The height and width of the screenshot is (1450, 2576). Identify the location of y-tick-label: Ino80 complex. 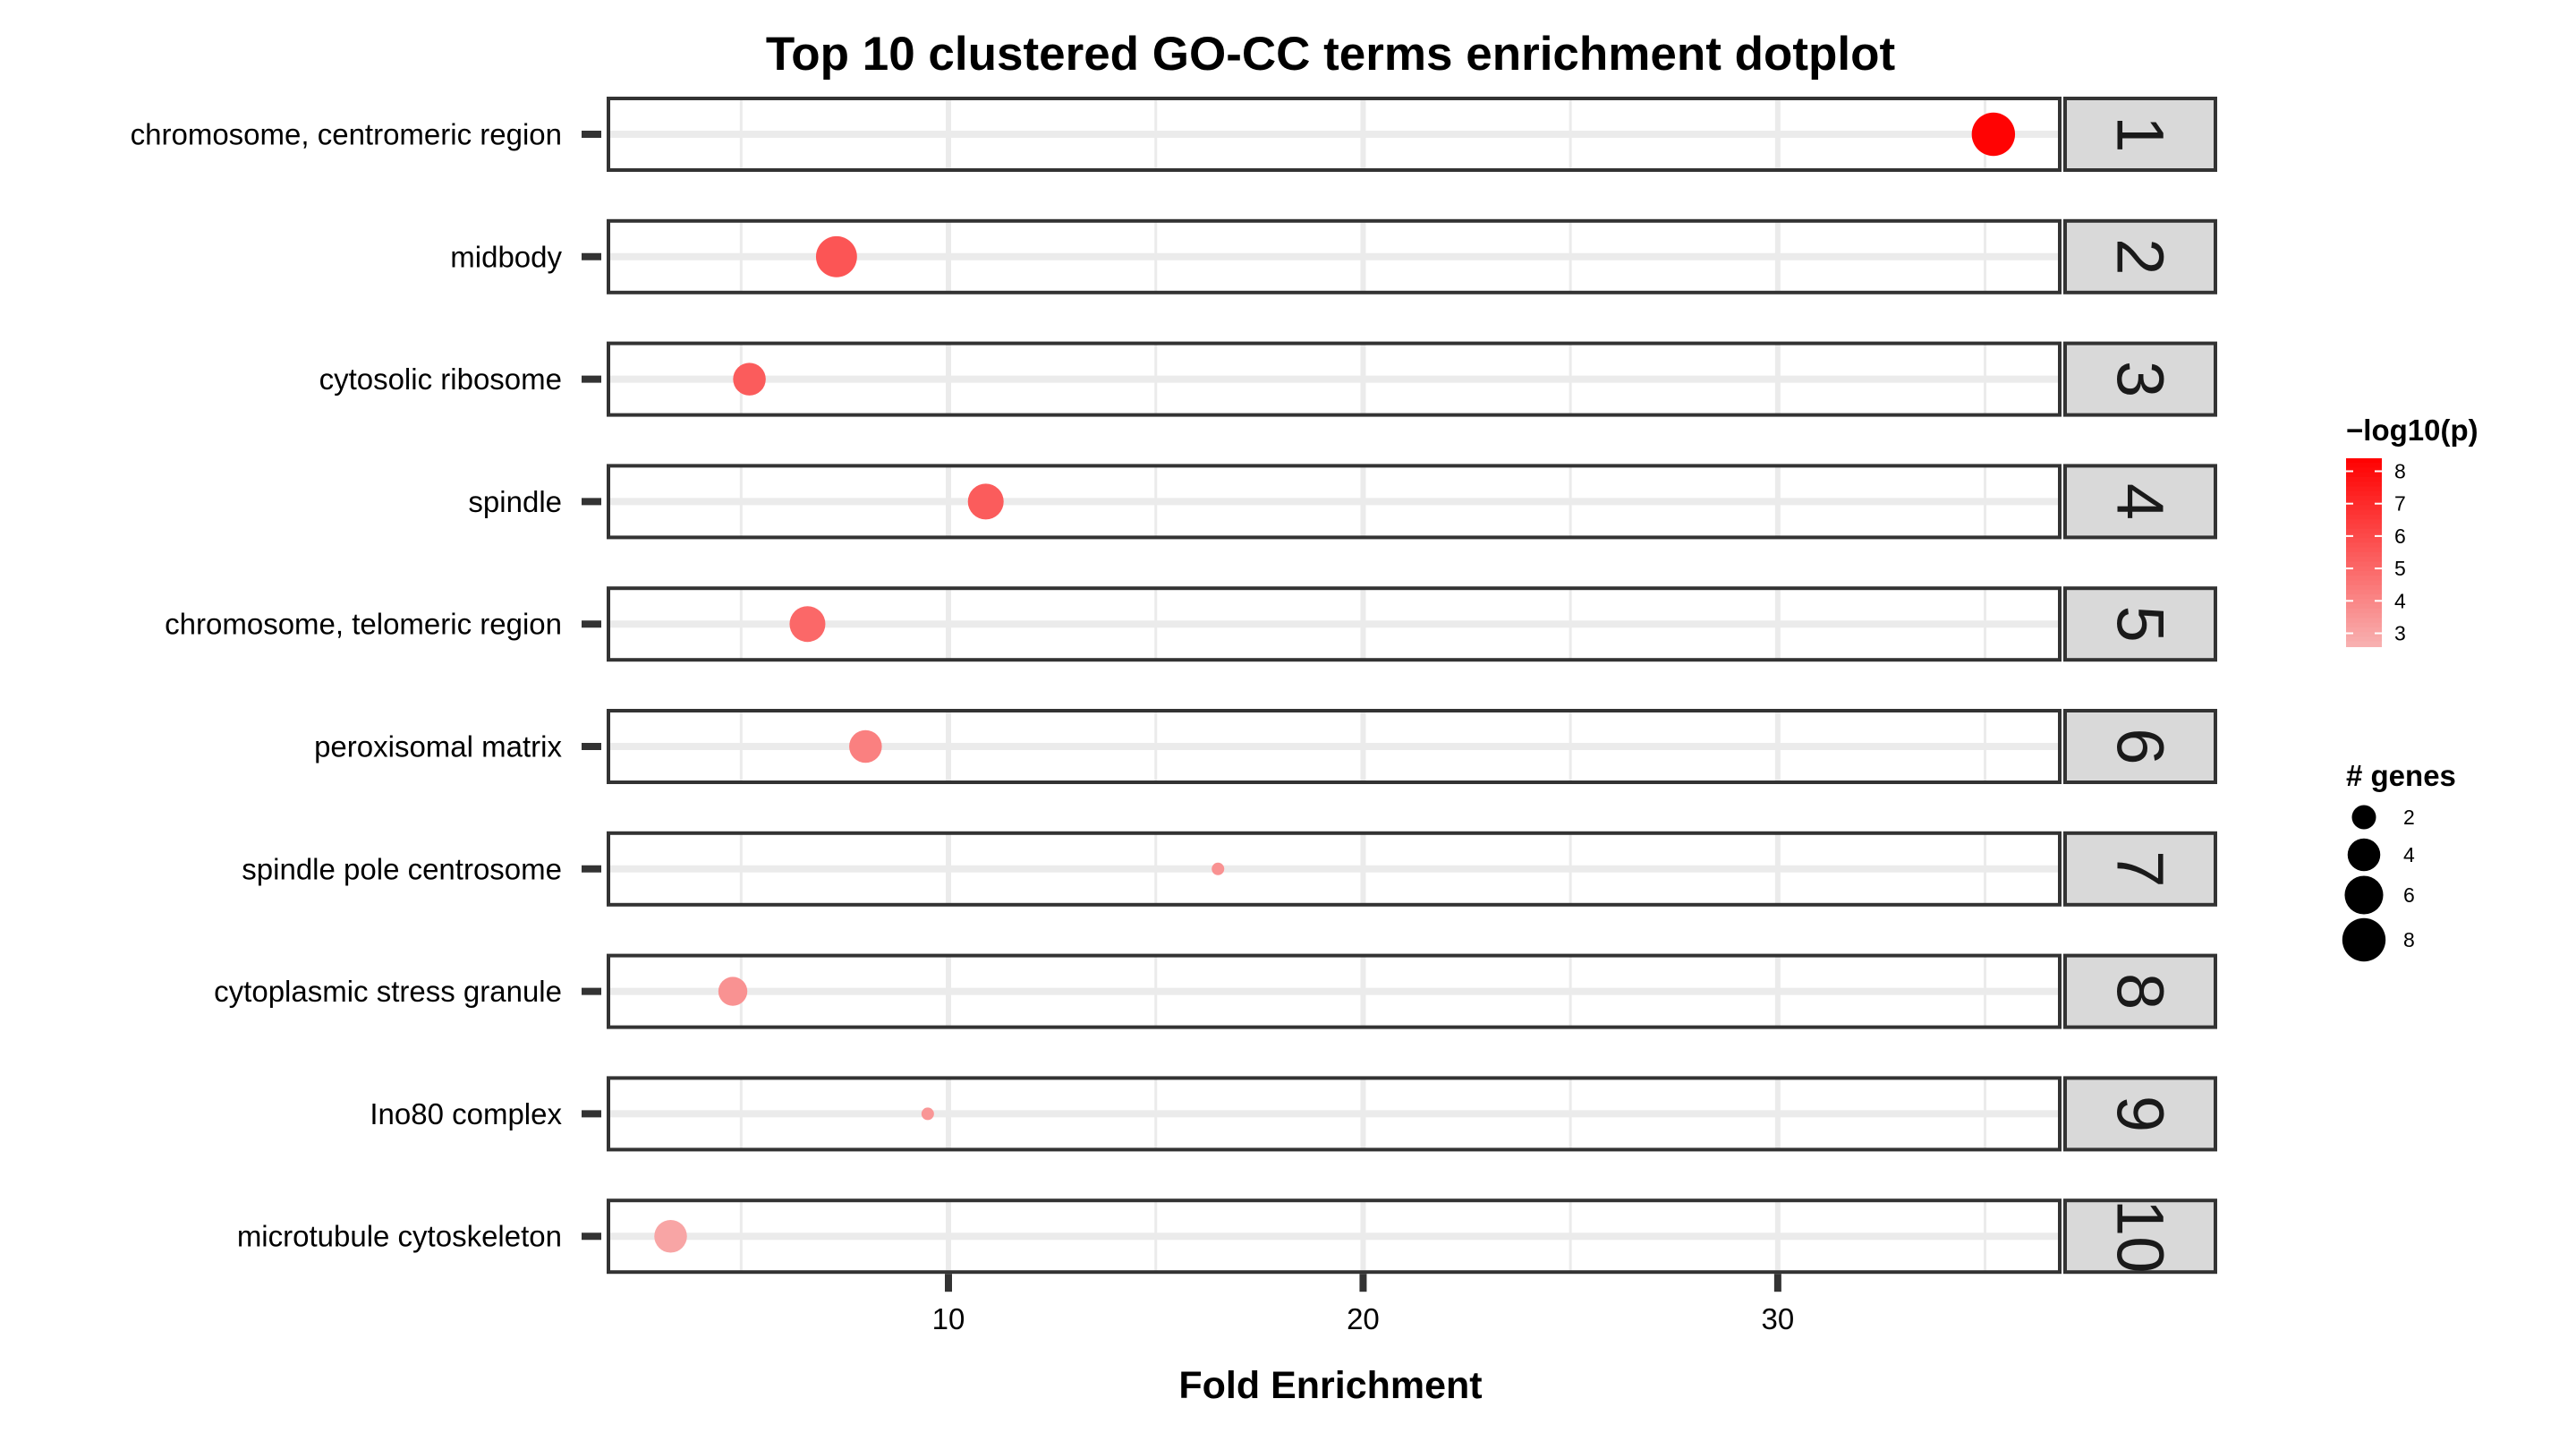
(466, 1113).